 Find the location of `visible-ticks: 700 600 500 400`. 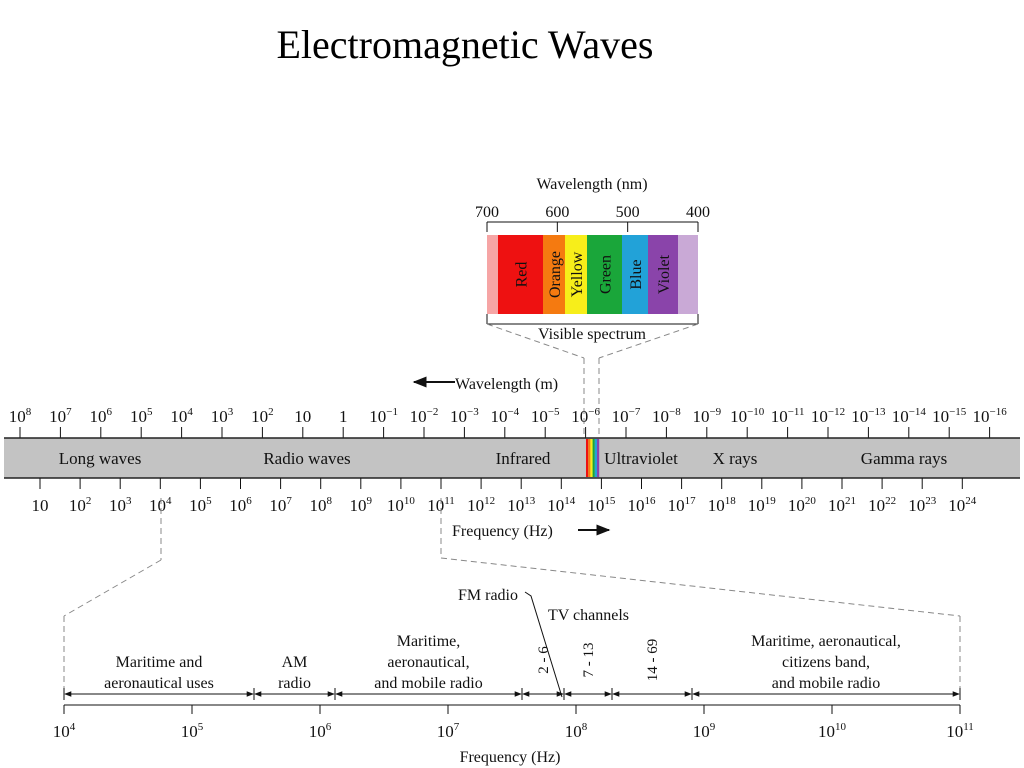

visible-ticks: 700 600 500 400 is located at coordinates (592, 218).